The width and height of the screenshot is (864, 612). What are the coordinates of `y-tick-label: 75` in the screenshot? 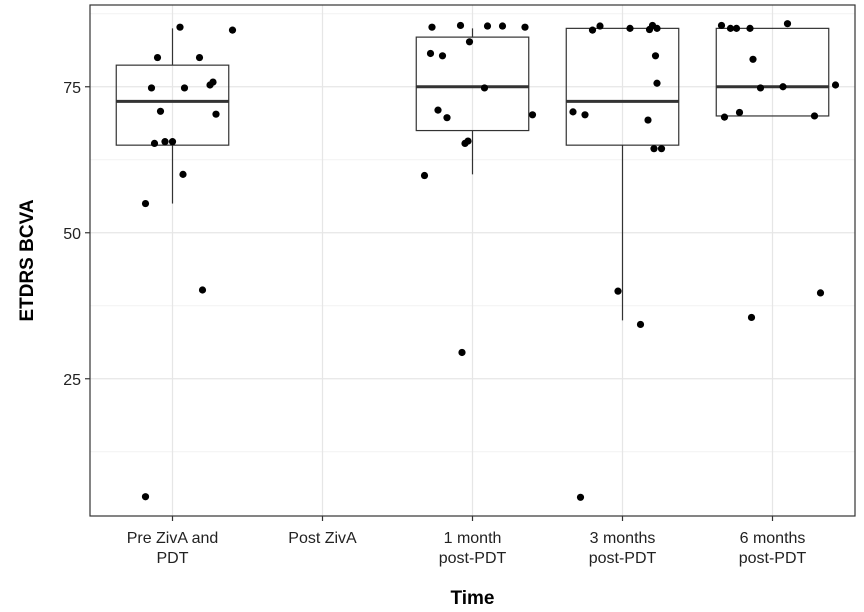 It's located at (72, 88).